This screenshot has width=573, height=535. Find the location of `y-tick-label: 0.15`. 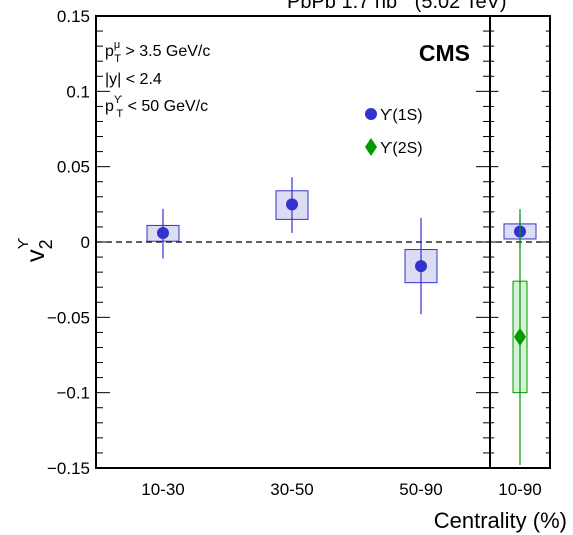

y-tick-label: 0.15 is located at coordinates (73, 16).